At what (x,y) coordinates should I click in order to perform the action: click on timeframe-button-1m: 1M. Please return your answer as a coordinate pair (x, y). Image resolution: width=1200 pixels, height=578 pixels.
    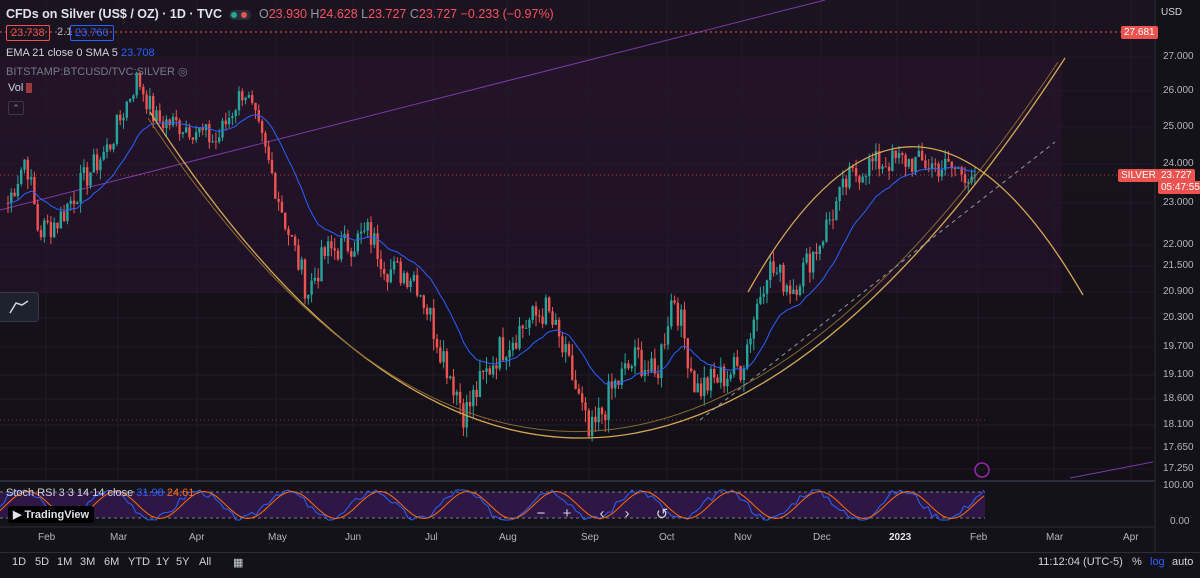
    Looking at the image, I should click on (65, 562).